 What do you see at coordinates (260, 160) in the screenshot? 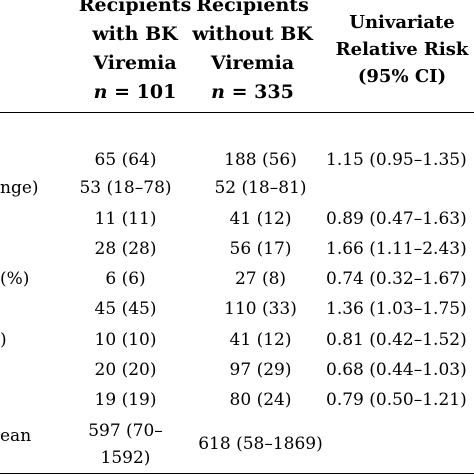
I see `cell-without-bk: 188 (56)` at bounding box center [260, 160].